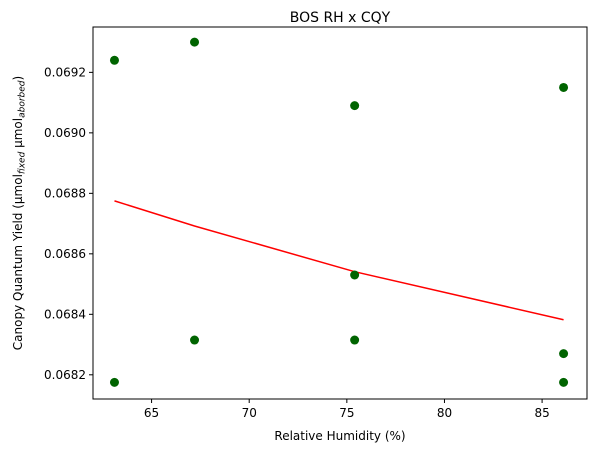 Image resolution: width=598 pixels, height=453 pixels. What do you see at coordinates (346, 413) in the screenshot?
I see `x-tick-label: 75` at bounding box center [346, 413].